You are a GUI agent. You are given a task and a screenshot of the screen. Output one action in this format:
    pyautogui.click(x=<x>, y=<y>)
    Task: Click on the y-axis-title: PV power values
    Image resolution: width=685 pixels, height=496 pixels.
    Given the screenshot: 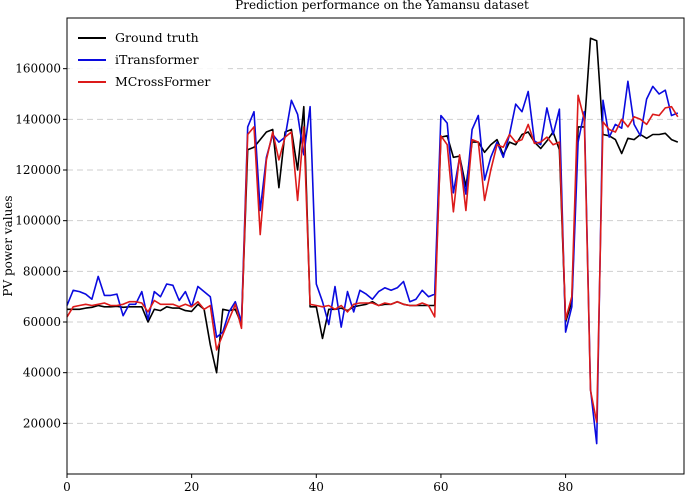 What is the action you would take?
    pyautogui.click(x=8, y=245)
    